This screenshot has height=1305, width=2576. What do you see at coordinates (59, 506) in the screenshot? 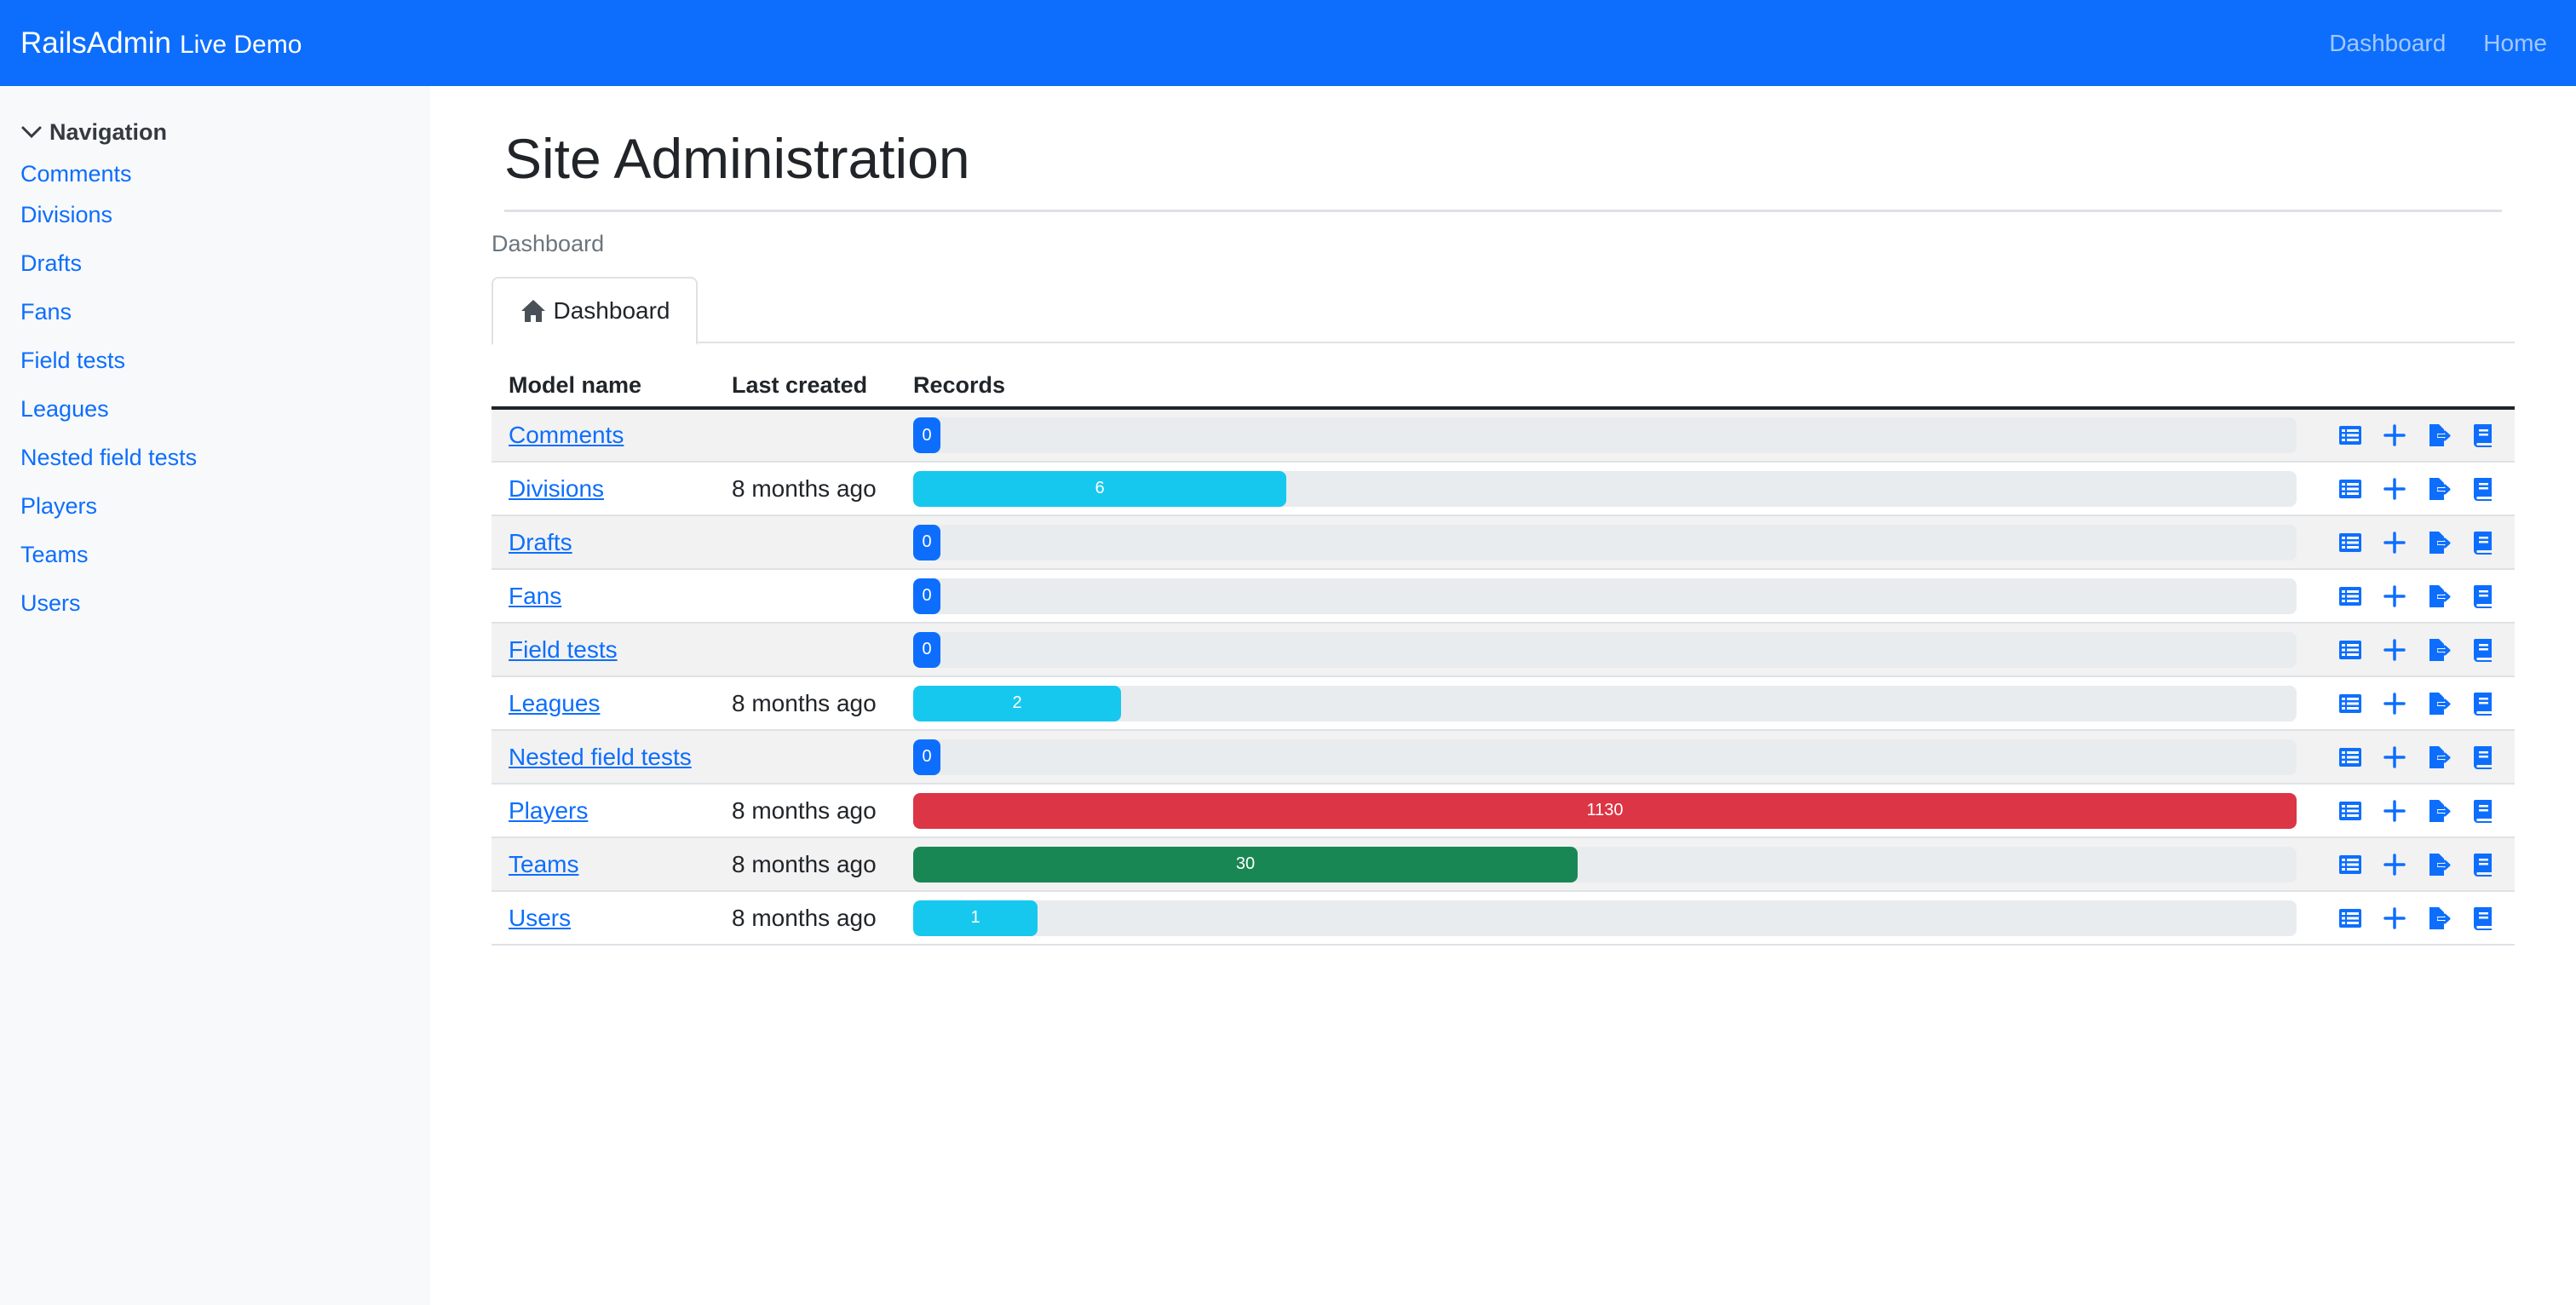
I see `sidebar-item-players: Players` at bounding box center [59, 506].